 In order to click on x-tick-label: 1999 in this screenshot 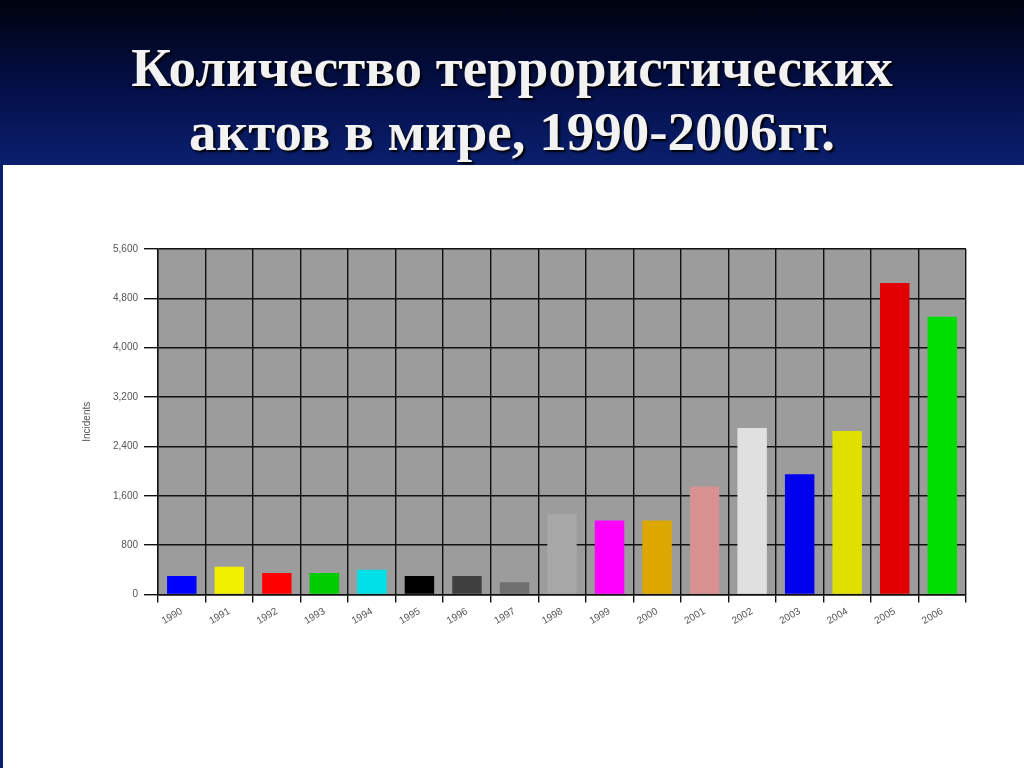, I will do `click(600, 615)`.